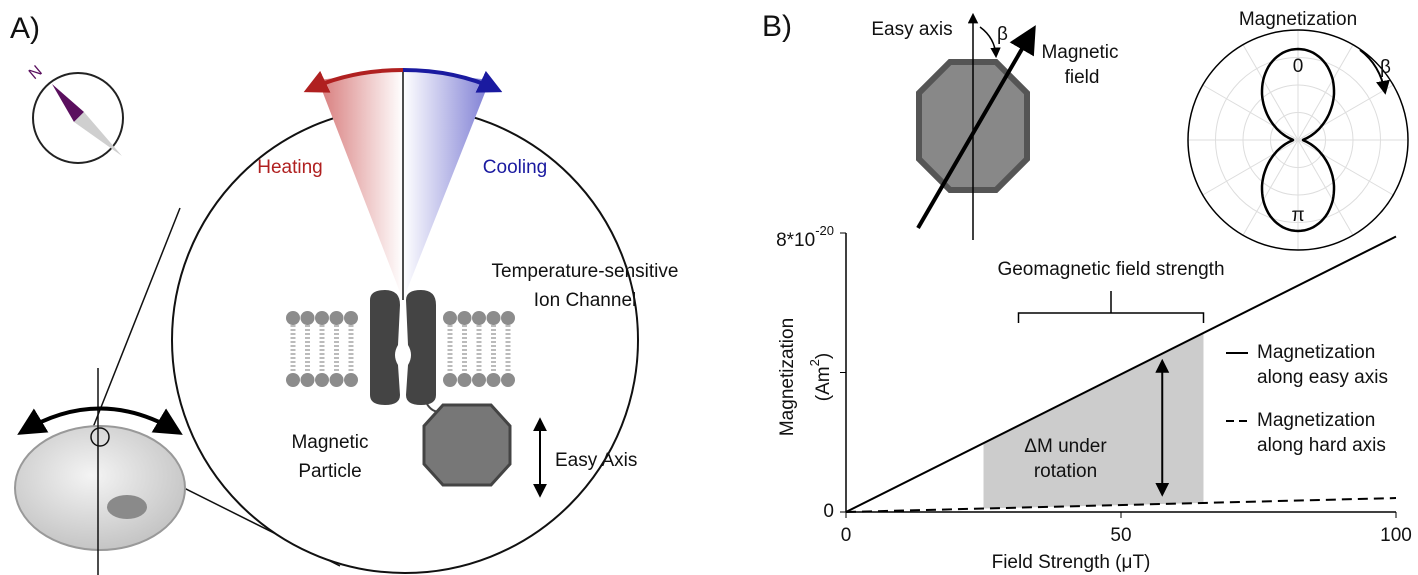  I want to click on bracket-label: Geomagnetic field strength, so click(1110, 269).